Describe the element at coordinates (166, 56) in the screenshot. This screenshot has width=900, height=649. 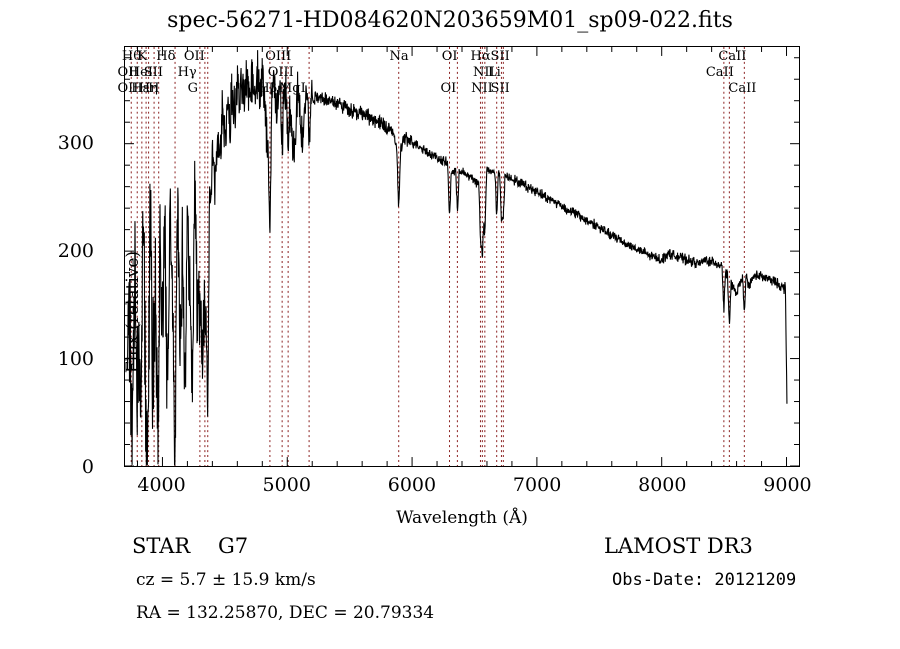
I see `line-id-label: Hδ` at that location.